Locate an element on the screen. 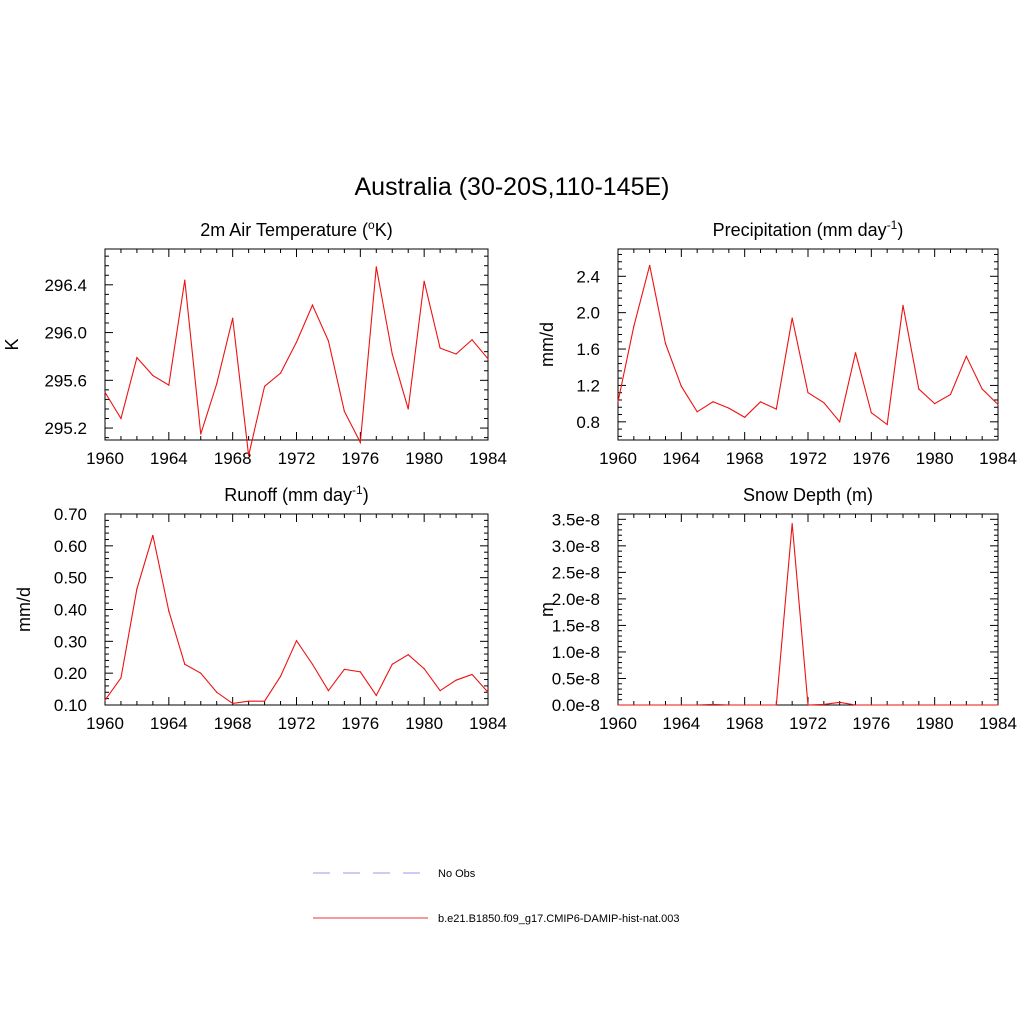 The width and height of the screenshot is (1024, 1024). y-tick-label: 2.0 is located at coordinates (588, 313).